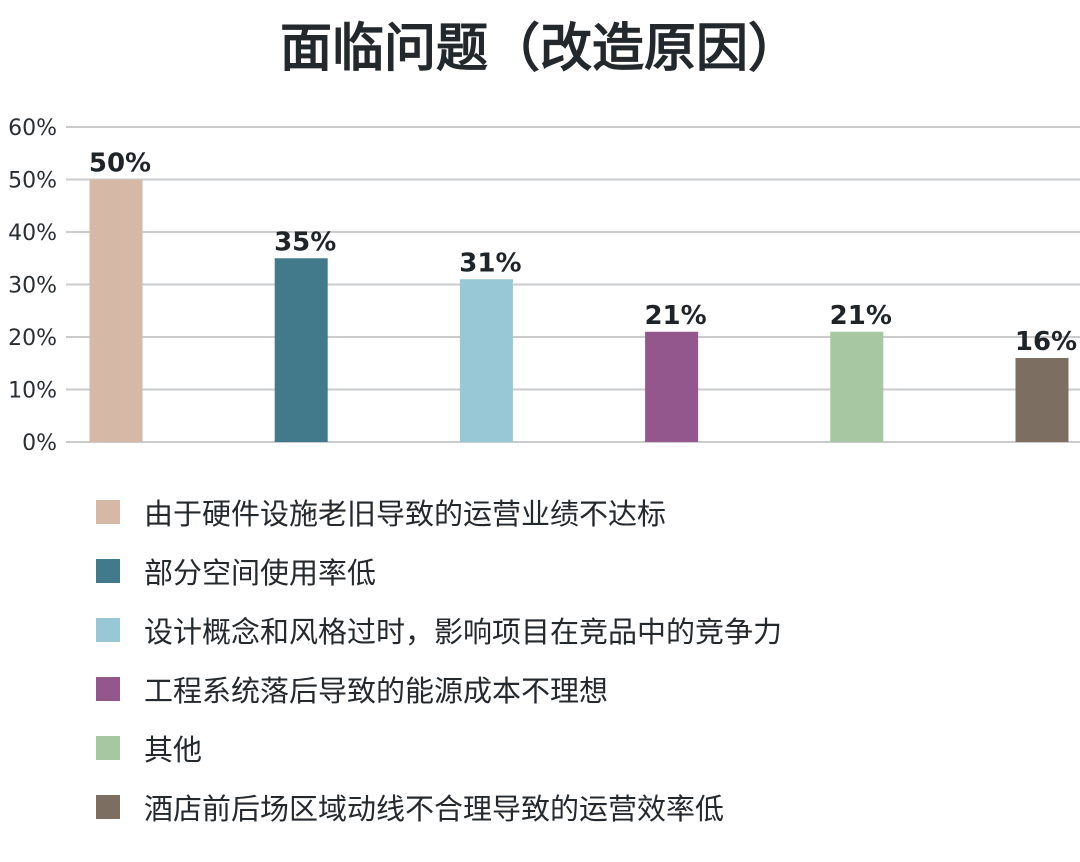 This screenshot has width=1080, height=862. I want to click on y-tick-label: 10%, so click(32, 391).